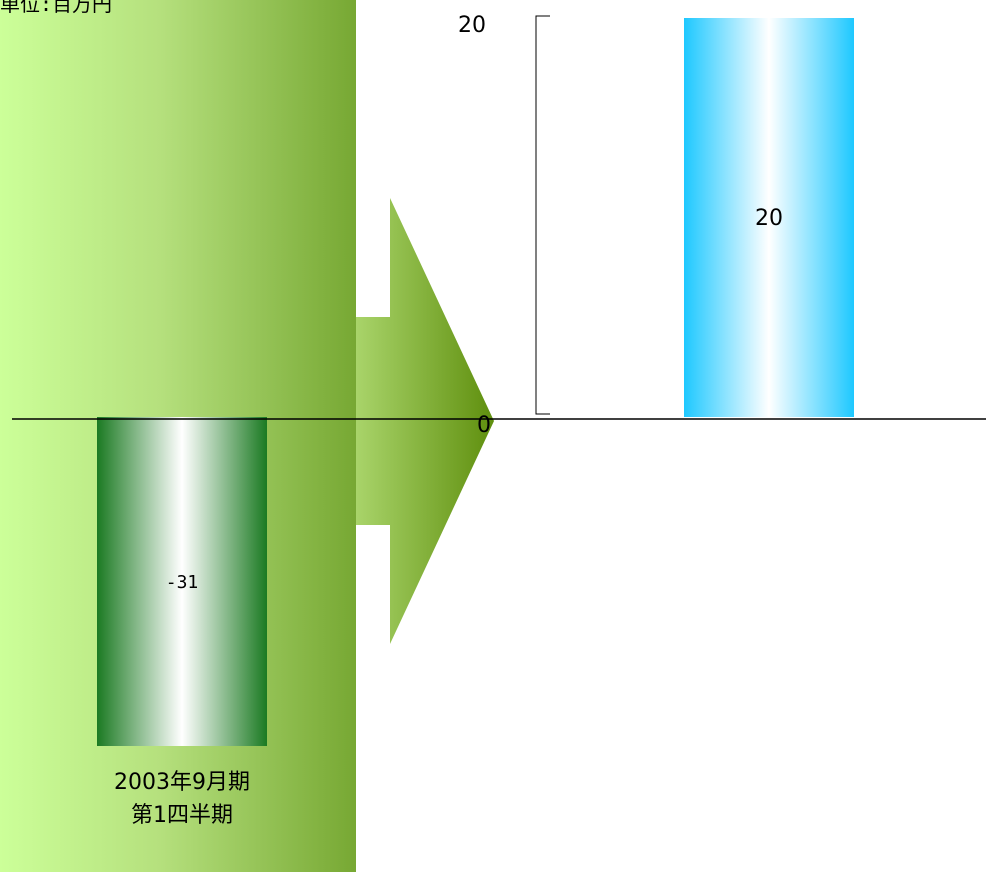 The image size is (986, 872). Describe the element at coordinates (425, 421) in the screenshot. I see `transition-arrow` at that location.